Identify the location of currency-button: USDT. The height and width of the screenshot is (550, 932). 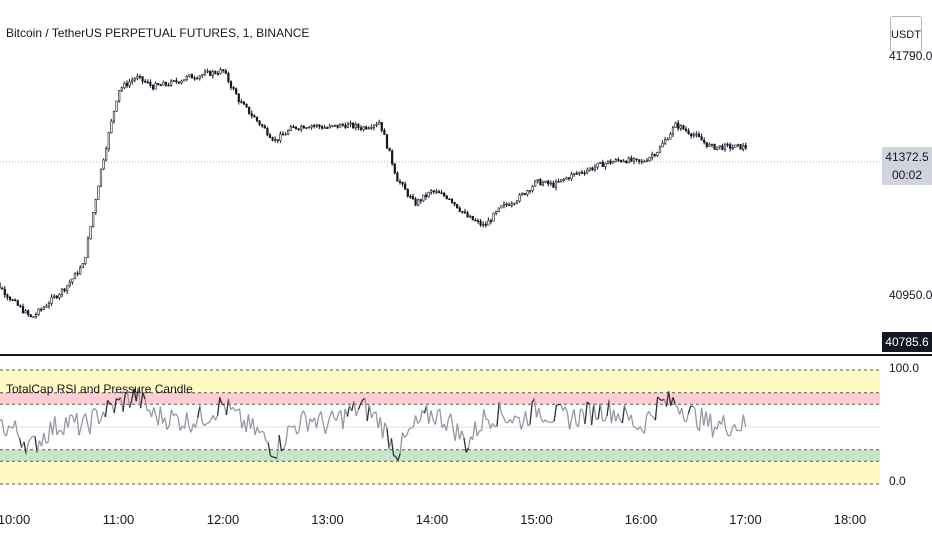
(906, 34).